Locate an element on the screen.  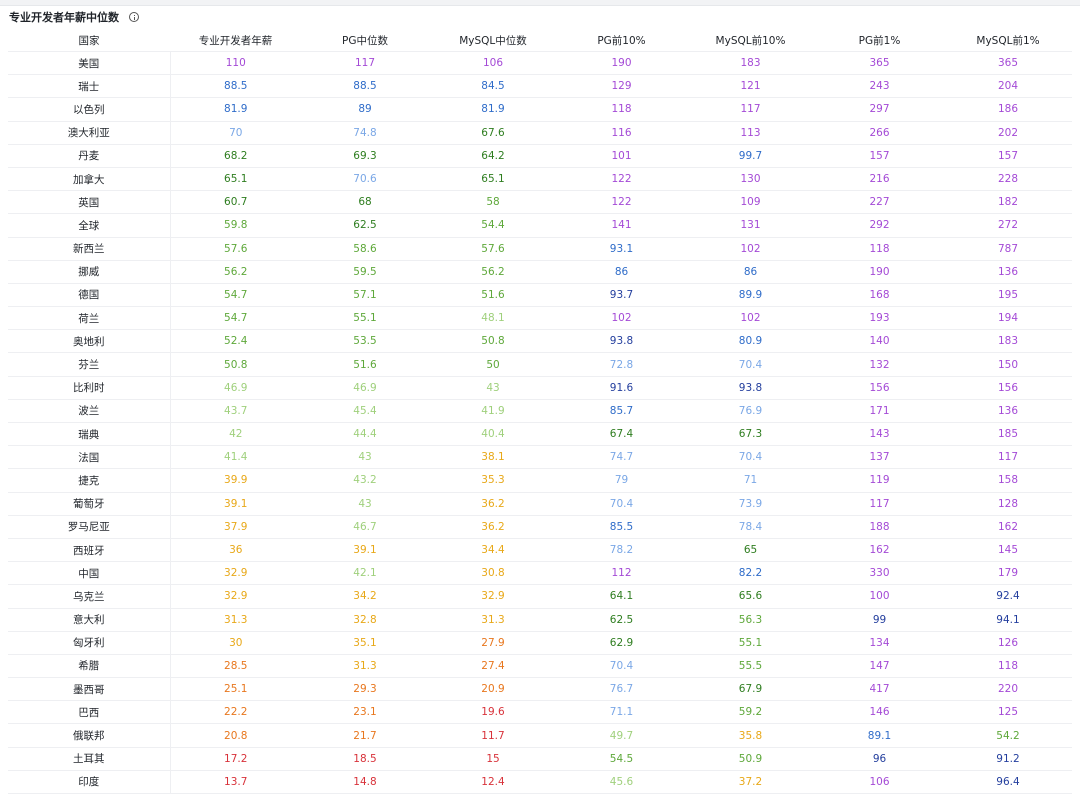
country-cell: 英国 is located at coordinates (89, 202).